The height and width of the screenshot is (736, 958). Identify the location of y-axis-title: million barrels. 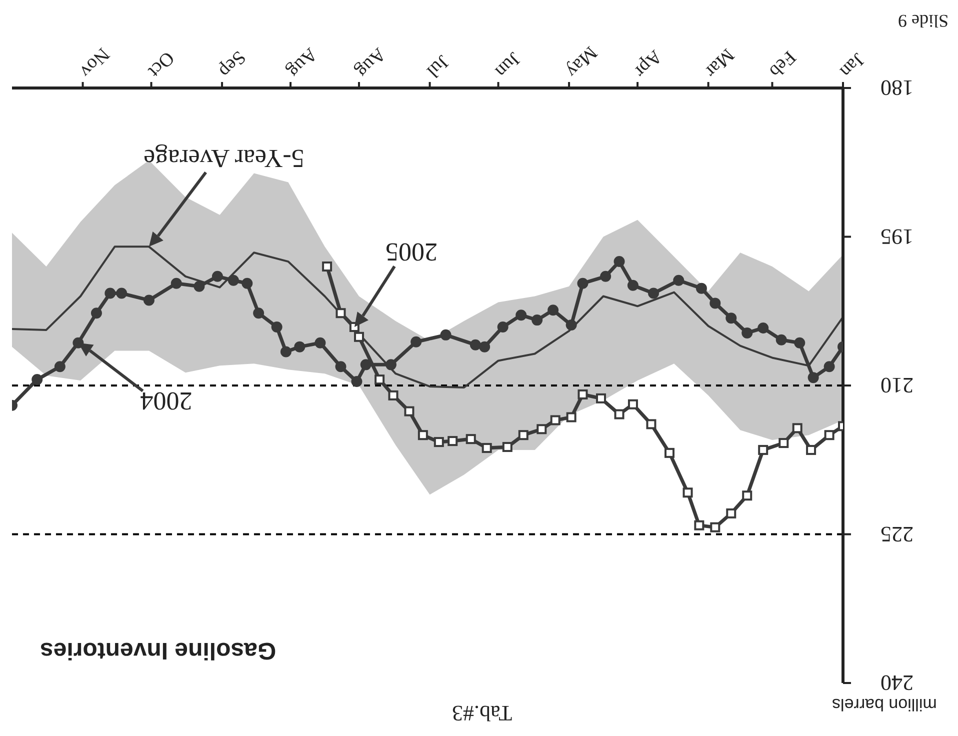
(884, 704).